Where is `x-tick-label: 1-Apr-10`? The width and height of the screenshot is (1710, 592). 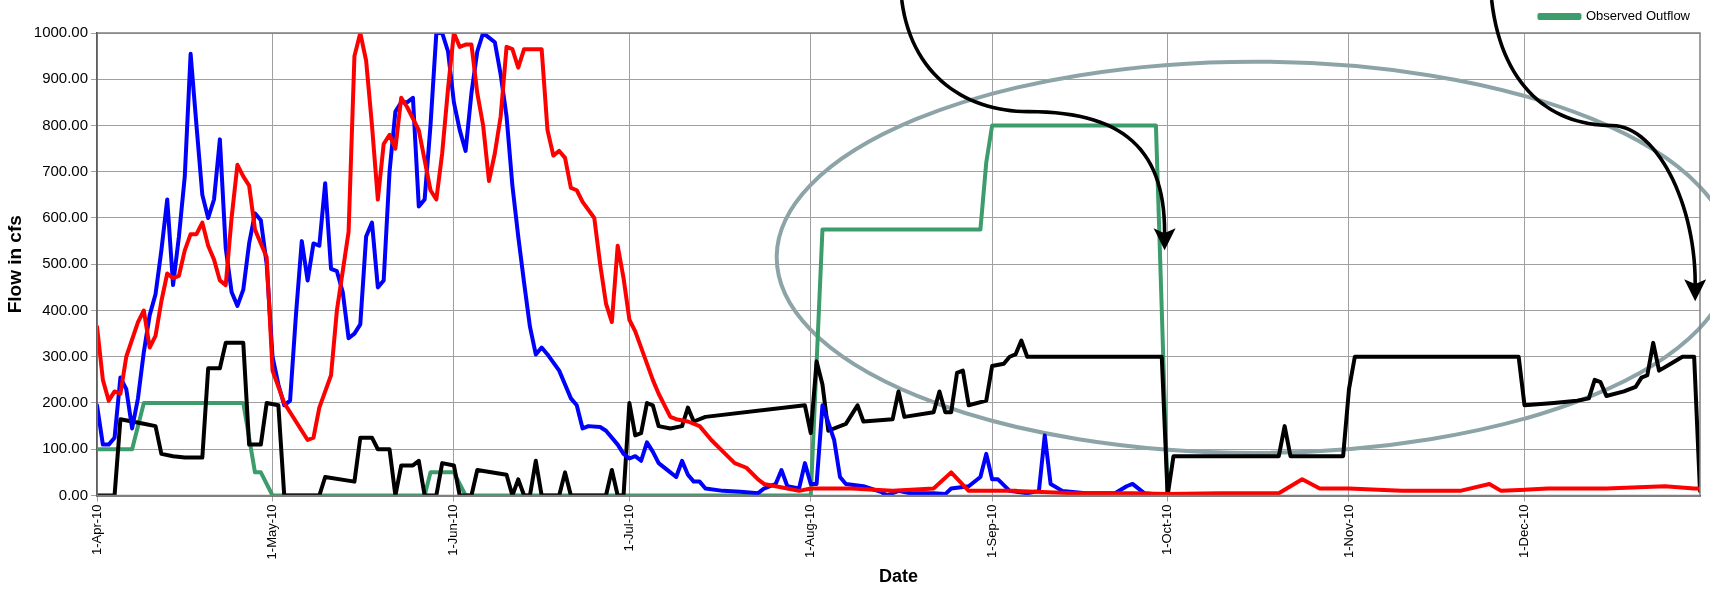
x-tick-label: 1-Apr-10 is located at coordinates (96, 530).